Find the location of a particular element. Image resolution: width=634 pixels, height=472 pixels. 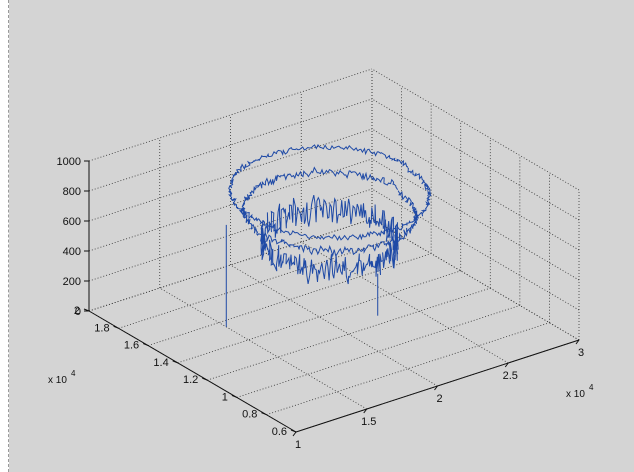

z-tick-label: 200 is located at coordinates (72, 282).